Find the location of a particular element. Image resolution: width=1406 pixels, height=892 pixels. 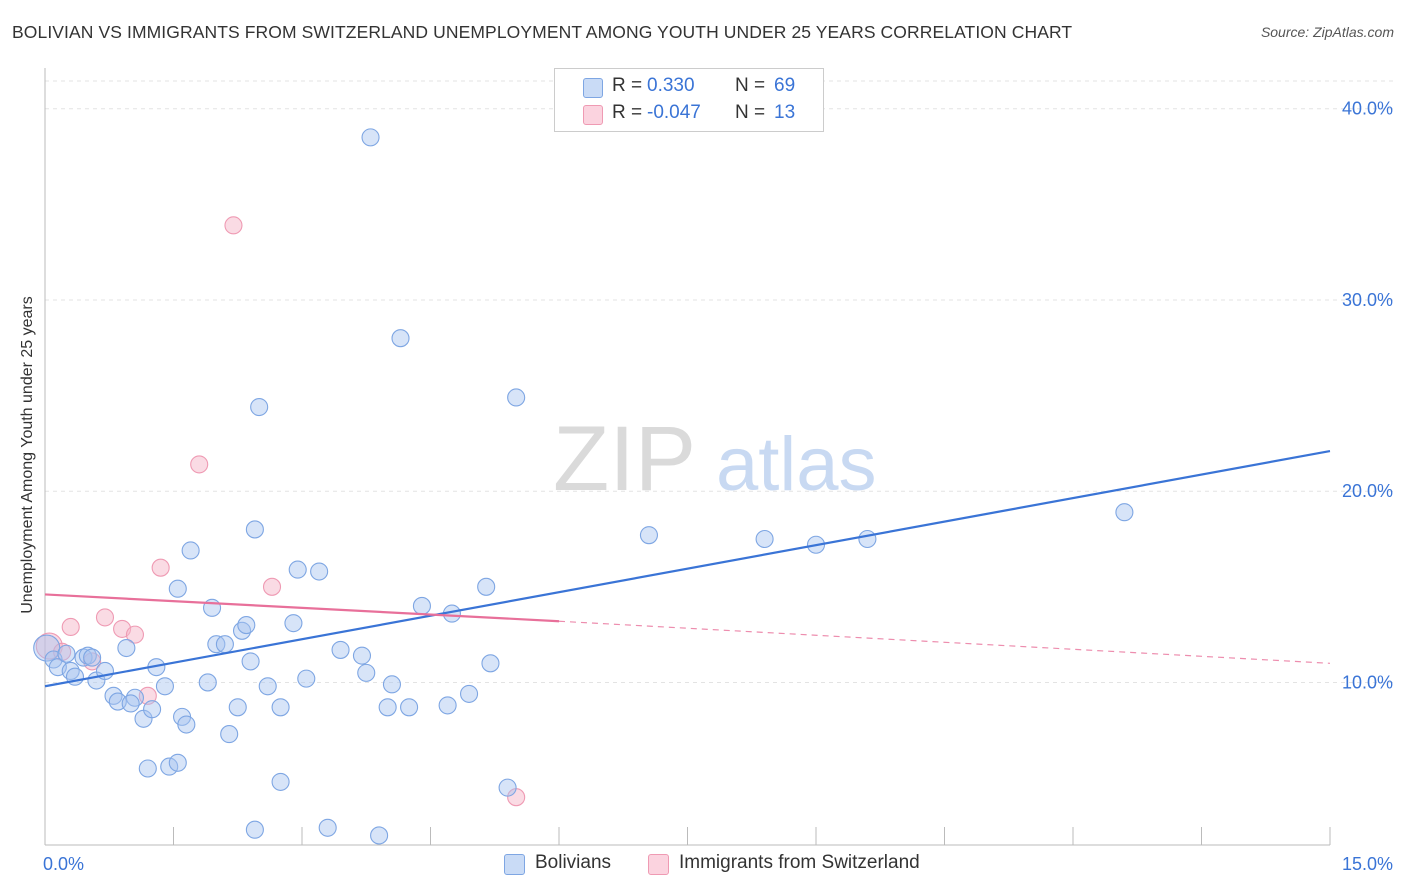

swiss-trend-line-extrapolated is located at coordinates (944, 642).